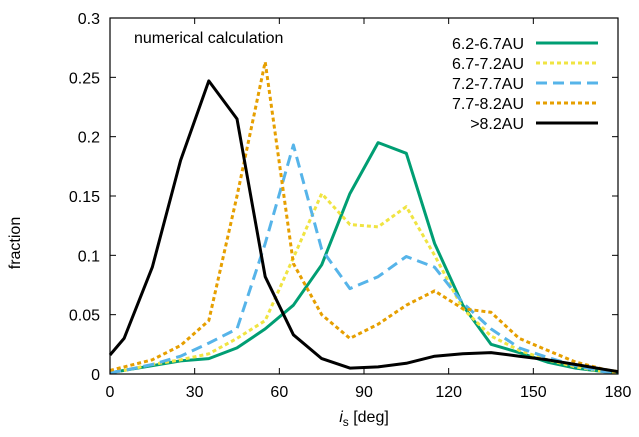 The height and width of the screenshot is (437, 639). I want to click on y-axis-title: fraction, so click(15, 243).